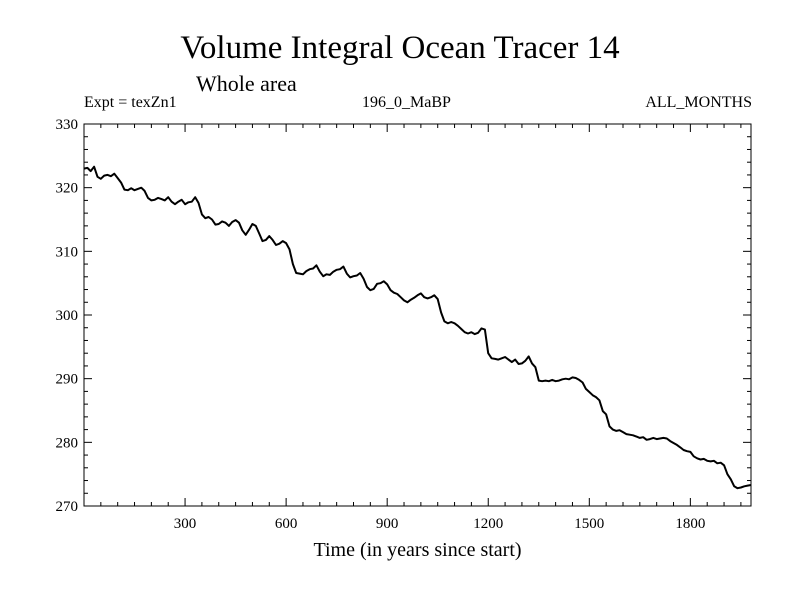 The width and height of the screenshot is (800, 600). I want to click on y-tick-label: 330, so click(67, 125).